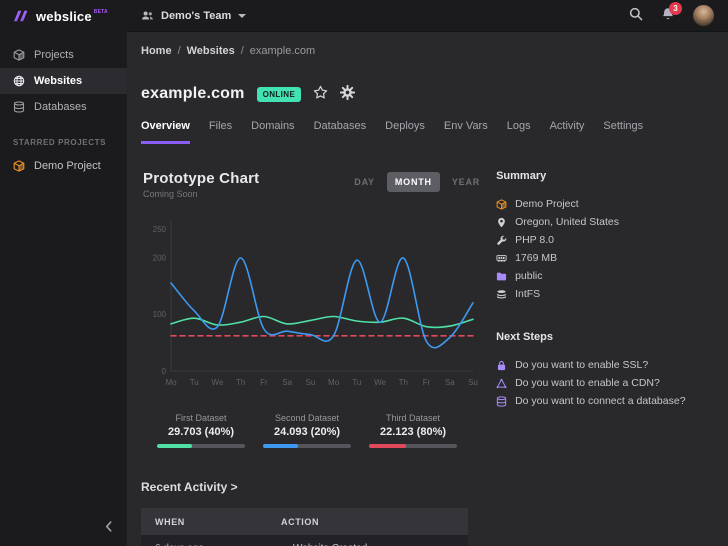 This screenshot has width=728, height=546. What do you see at coordinates (63, 55) in the screenshot?
I see `sidebar-item-projects: Projects` at bounding box center [63, 55].